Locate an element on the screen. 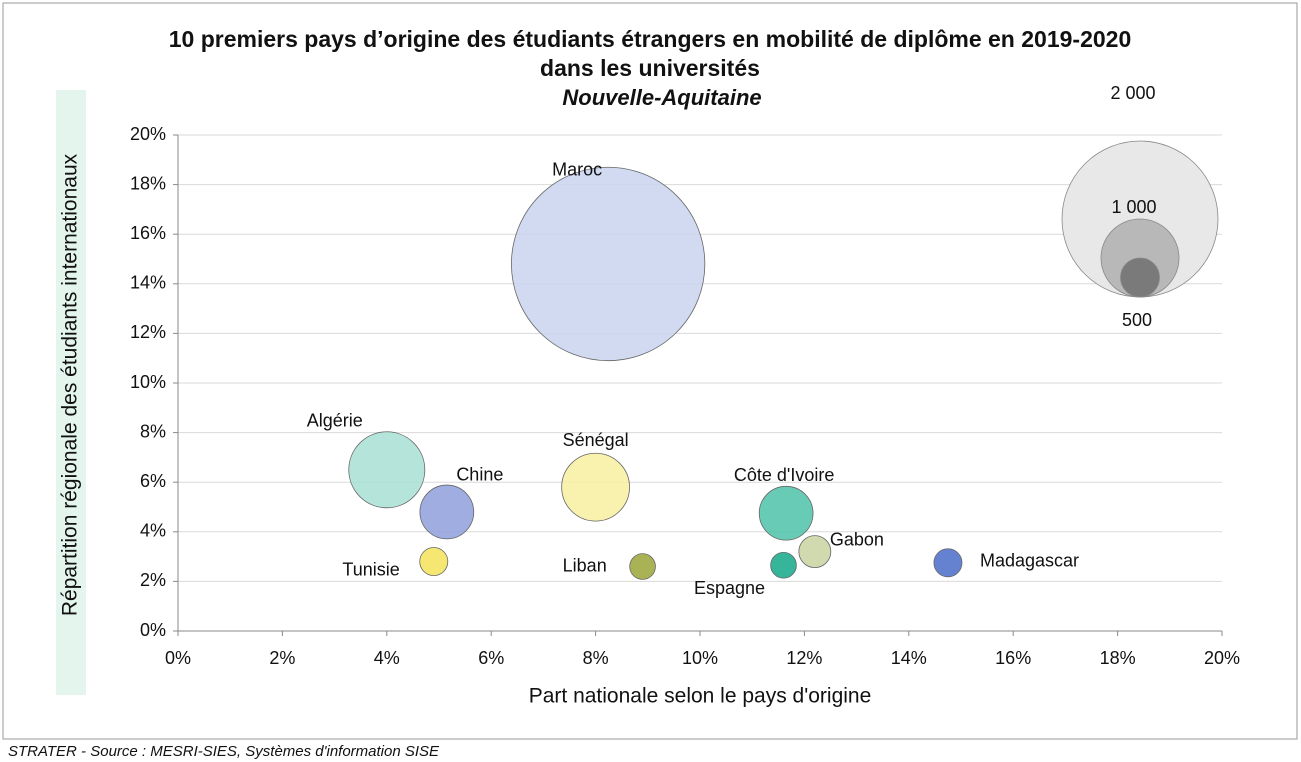 The height and width of the screenshot is (762, 1301). y-tick-label: 8% is located at coordinates (153, 431).